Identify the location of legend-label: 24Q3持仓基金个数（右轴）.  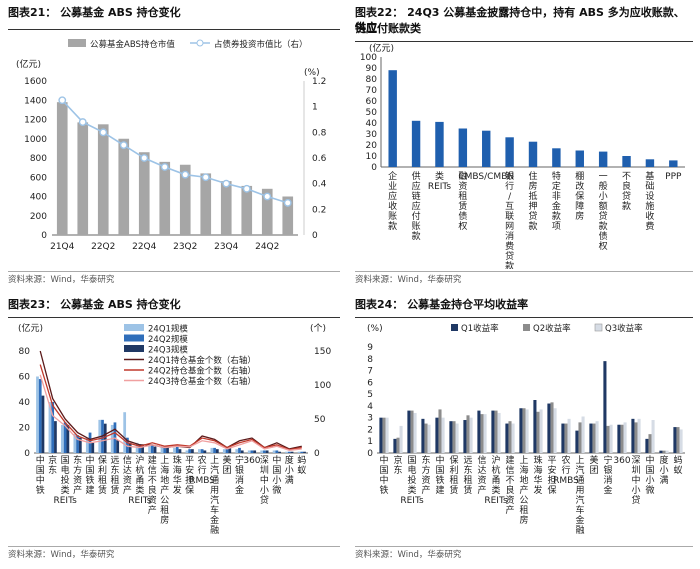
(202, 381).